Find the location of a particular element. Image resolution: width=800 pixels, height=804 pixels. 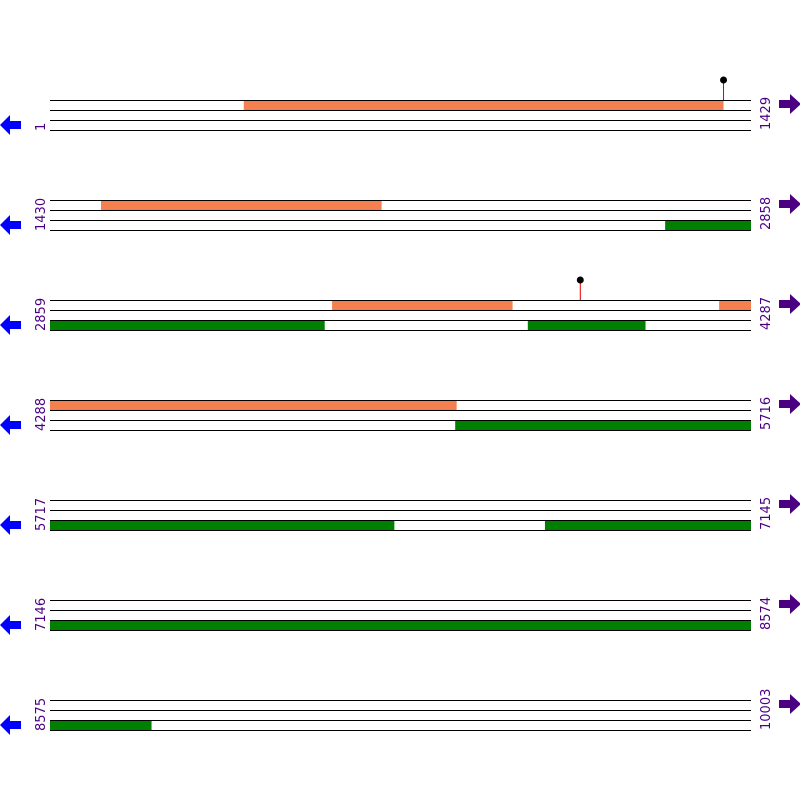

start-label: 1430 is located at coordinates (41, 214).